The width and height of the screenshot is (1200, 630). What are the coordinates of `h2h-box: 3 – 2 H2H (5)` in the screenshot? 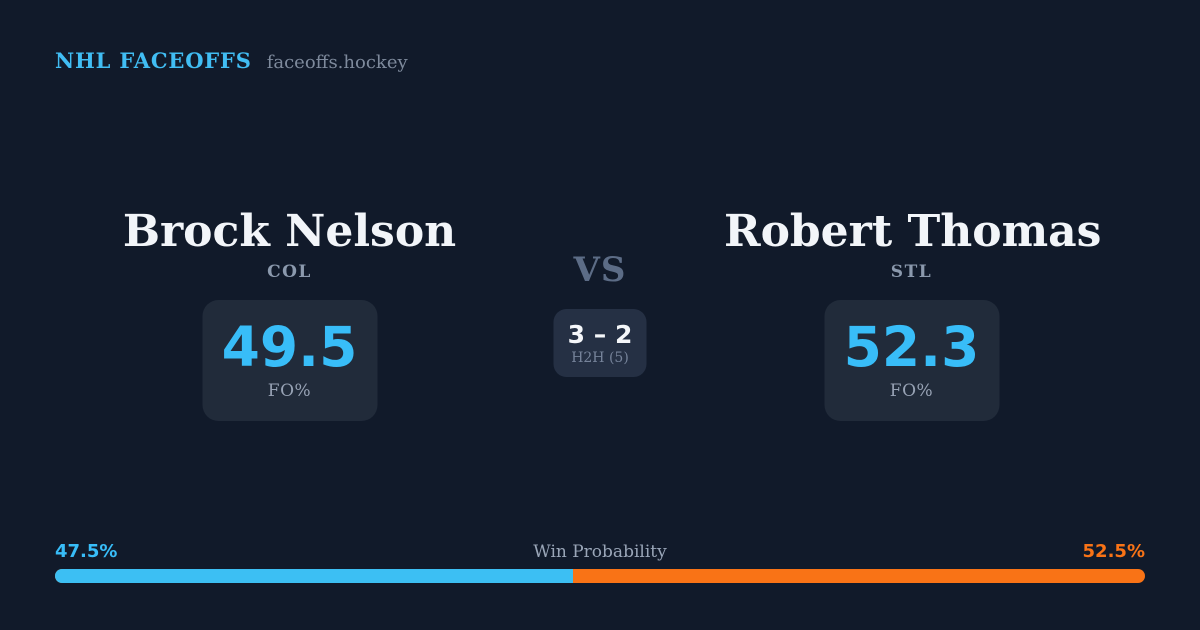 It's located at (600, 343).